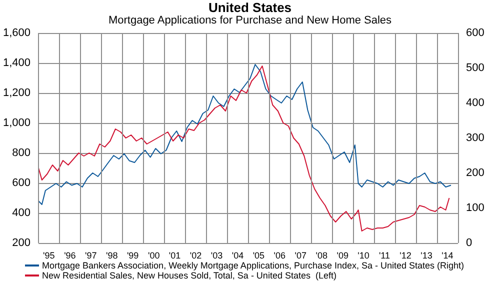 Image resolution: width=500 pixels, height=285 pixels. What do you see at coordinates (364, 255) in the screenshot?
I see `x-tick-label: '10` at bounding box center [364, 255].